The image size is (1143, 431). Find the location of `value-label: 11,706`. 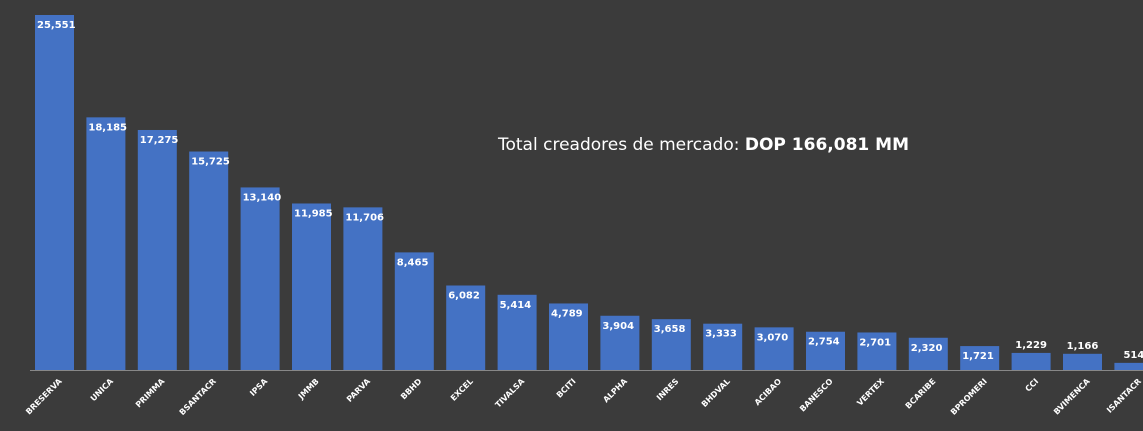

value-label: 11,706 is located at coordinates (364, 217).